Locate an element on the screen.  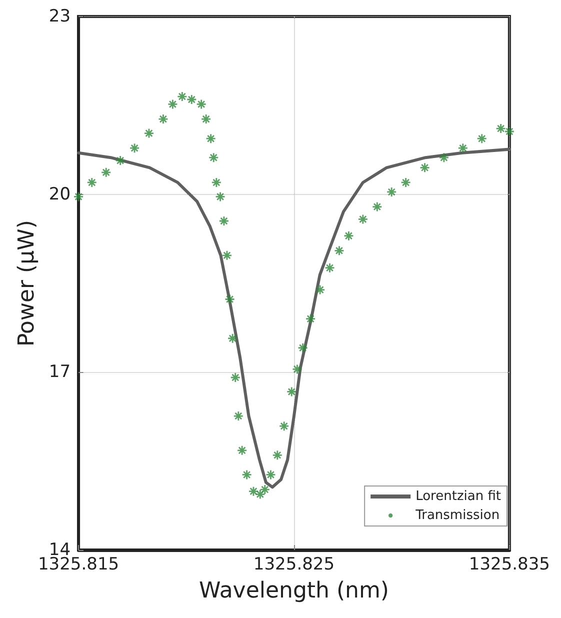
x-tick-label: 1325.835 is located at coordinates (509, 564).